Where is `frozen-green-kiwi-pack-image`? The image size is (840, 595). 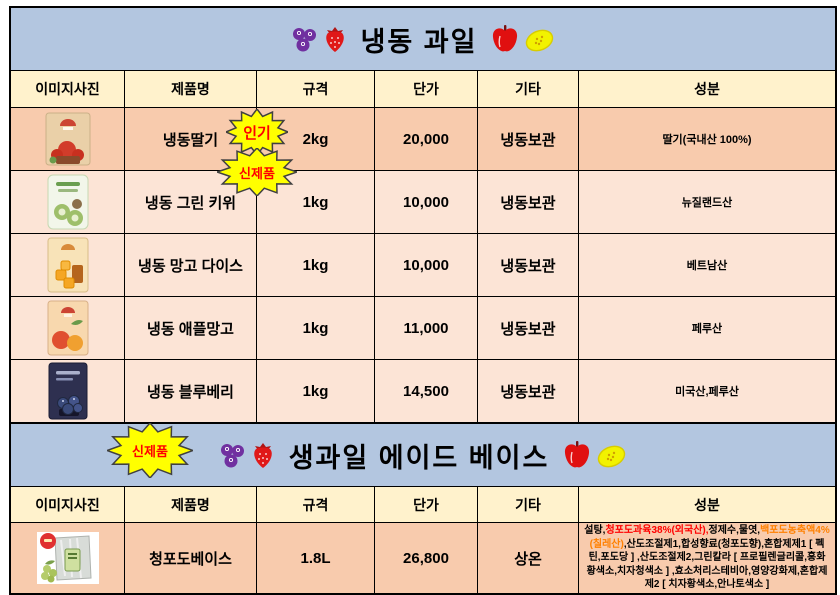 frozen-green-kiwi-pack-image is located at coordinates (67, 202).